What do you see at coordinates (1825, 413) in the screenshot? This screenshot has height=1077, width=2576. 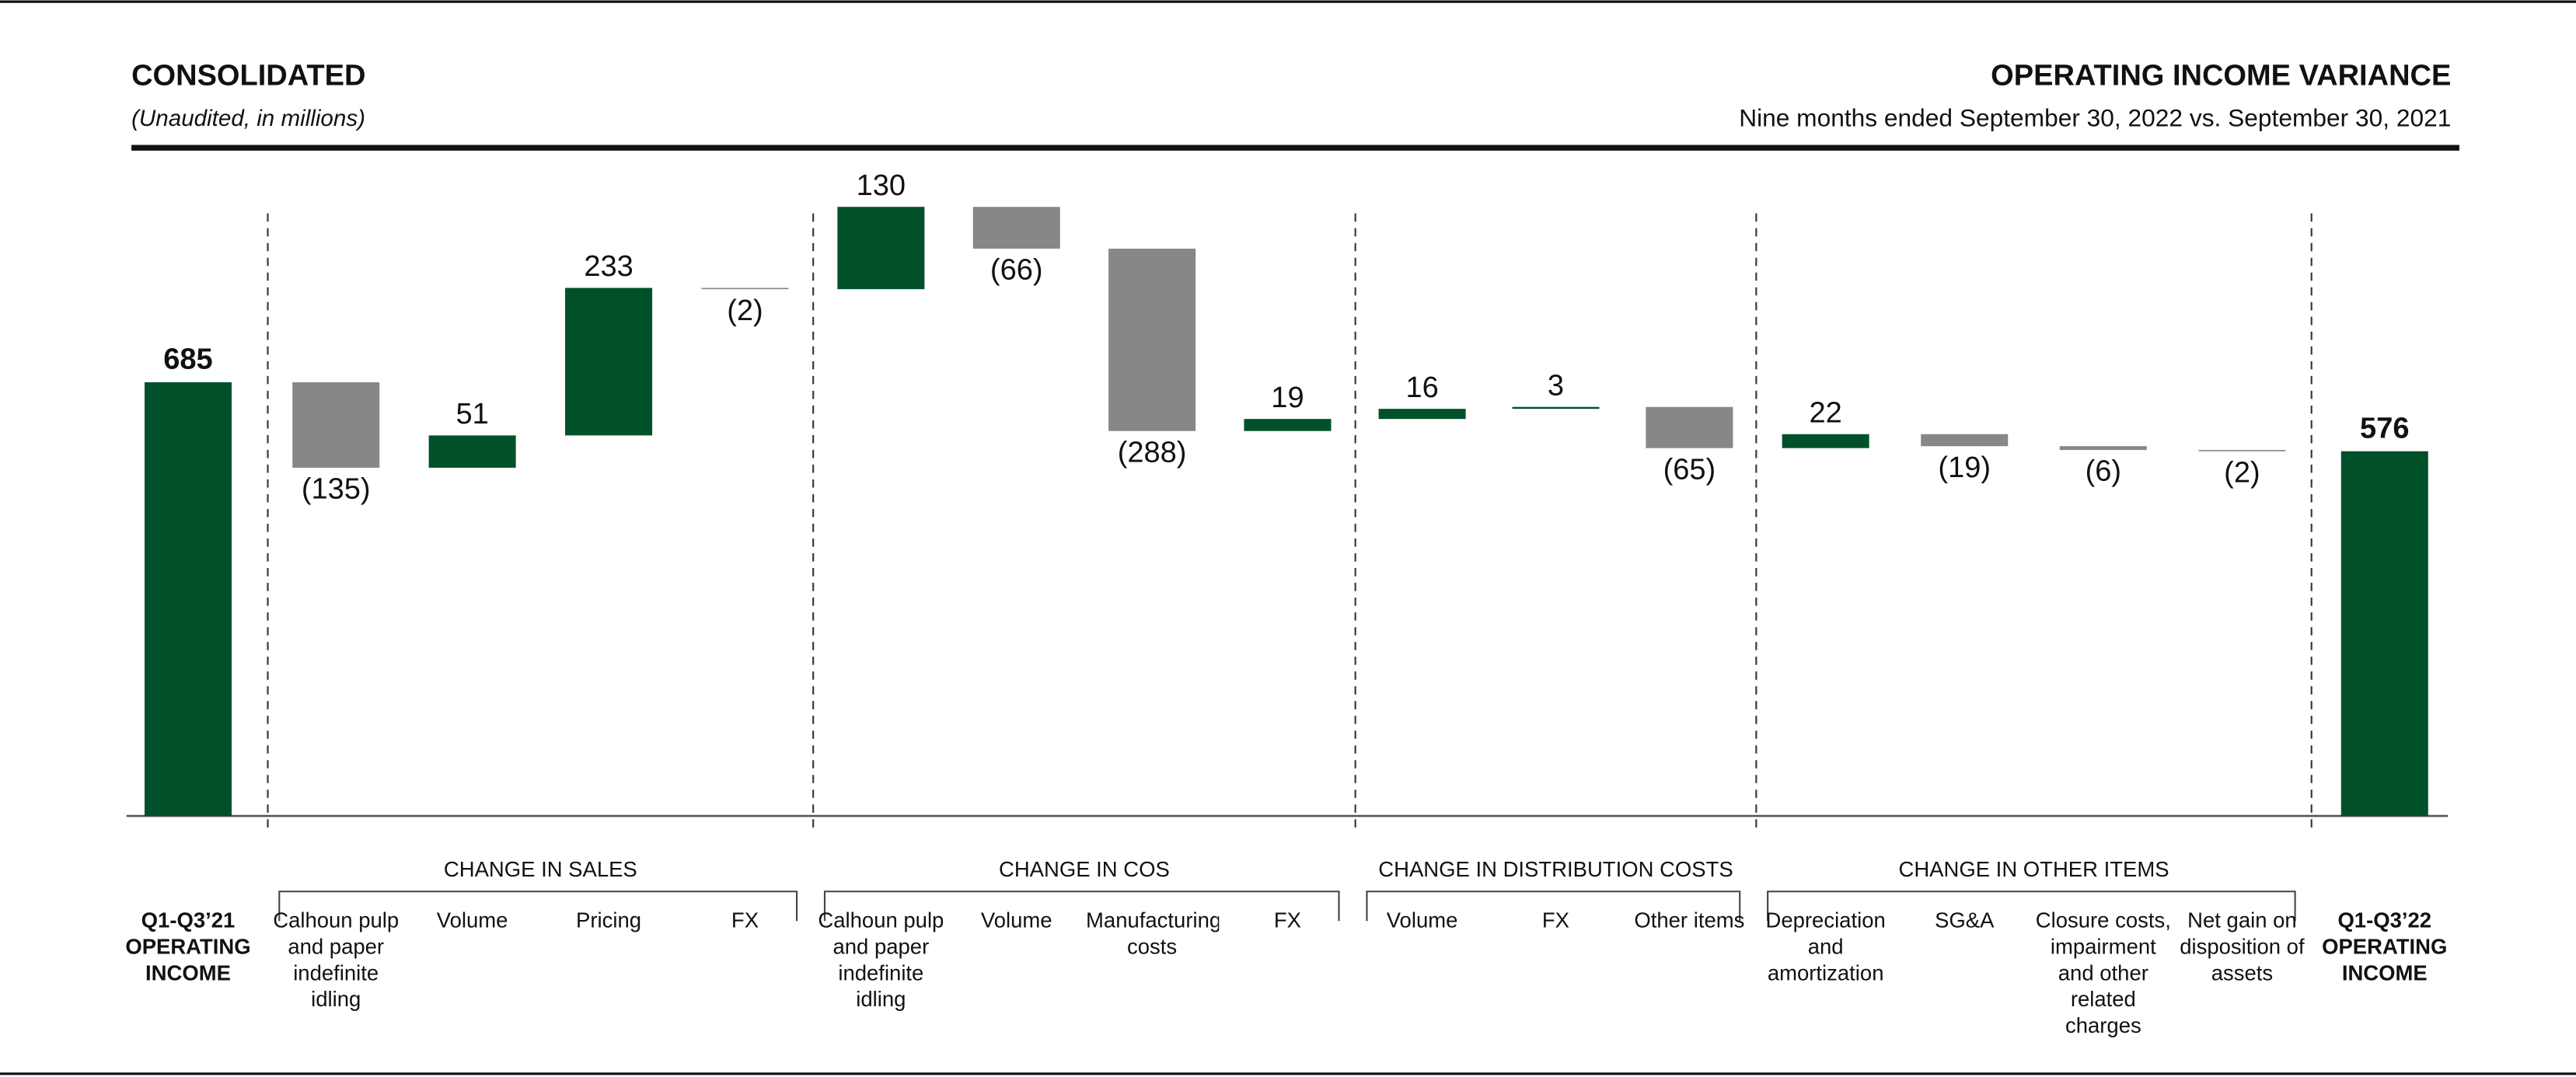 I see `value-label: 22` at bounding box center [1825, 413].